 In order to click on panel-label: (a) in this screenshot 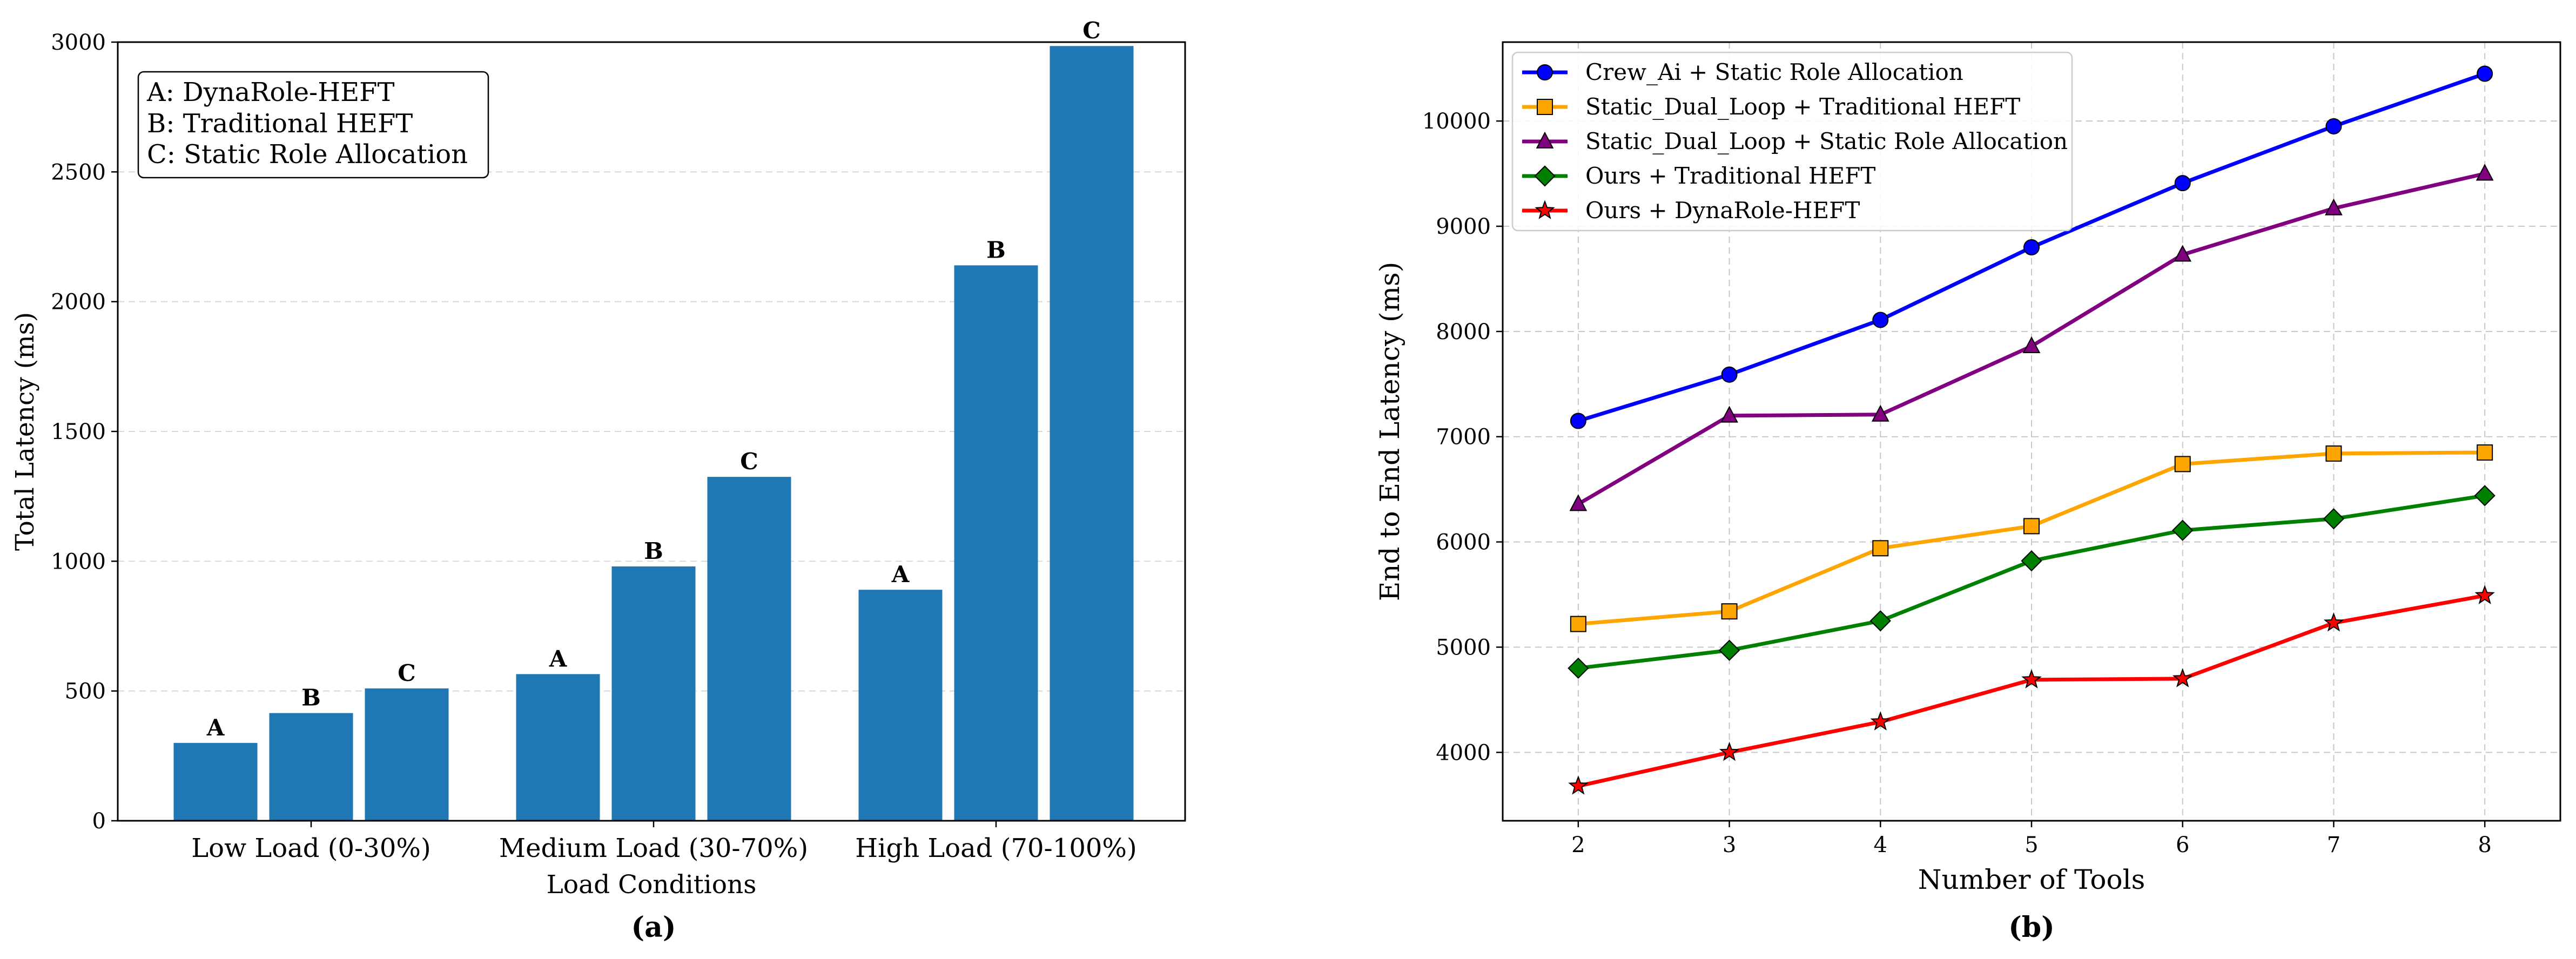, I will do `click(653, 927)`.